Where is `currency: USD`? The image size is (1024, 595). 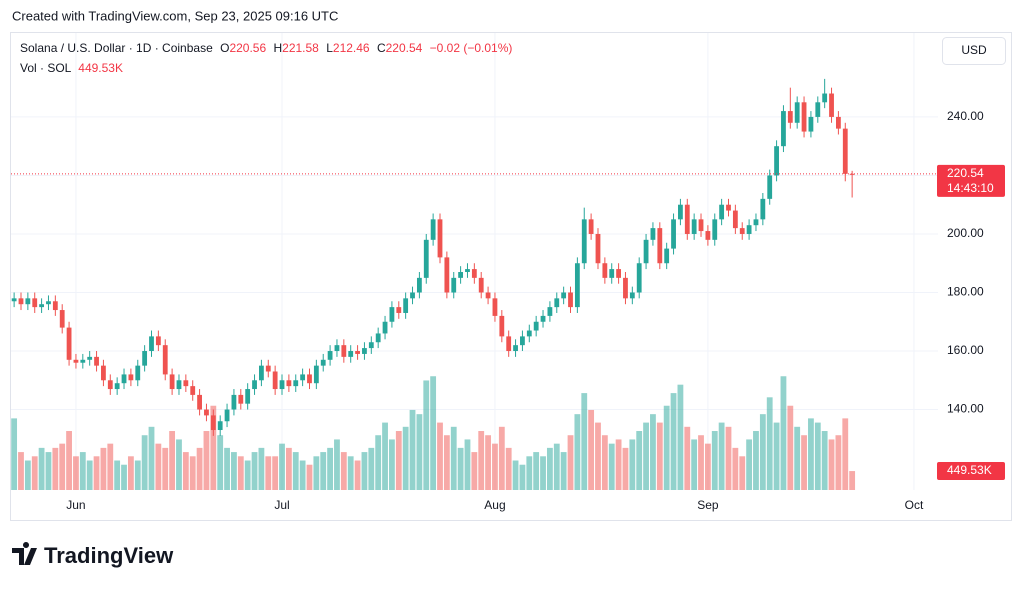
currency: USD is located at coordinates (974, 50).